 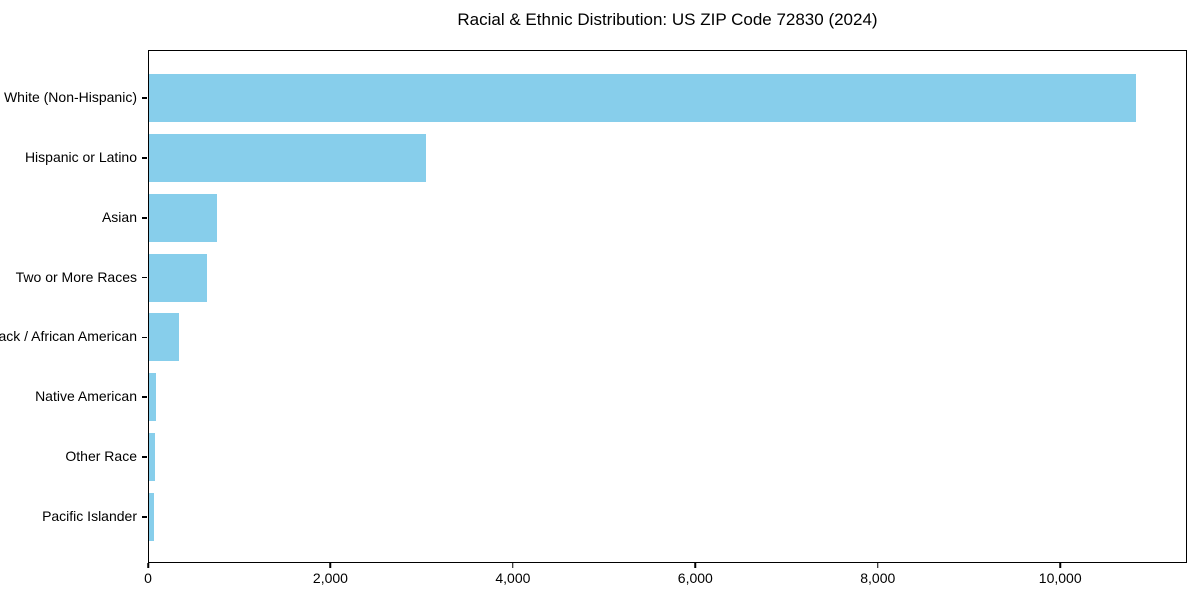 What do you see at coordinates (119, 216) in the screenshot?
I see `y-tick-label: Asian` at bounding box center [119, 216].